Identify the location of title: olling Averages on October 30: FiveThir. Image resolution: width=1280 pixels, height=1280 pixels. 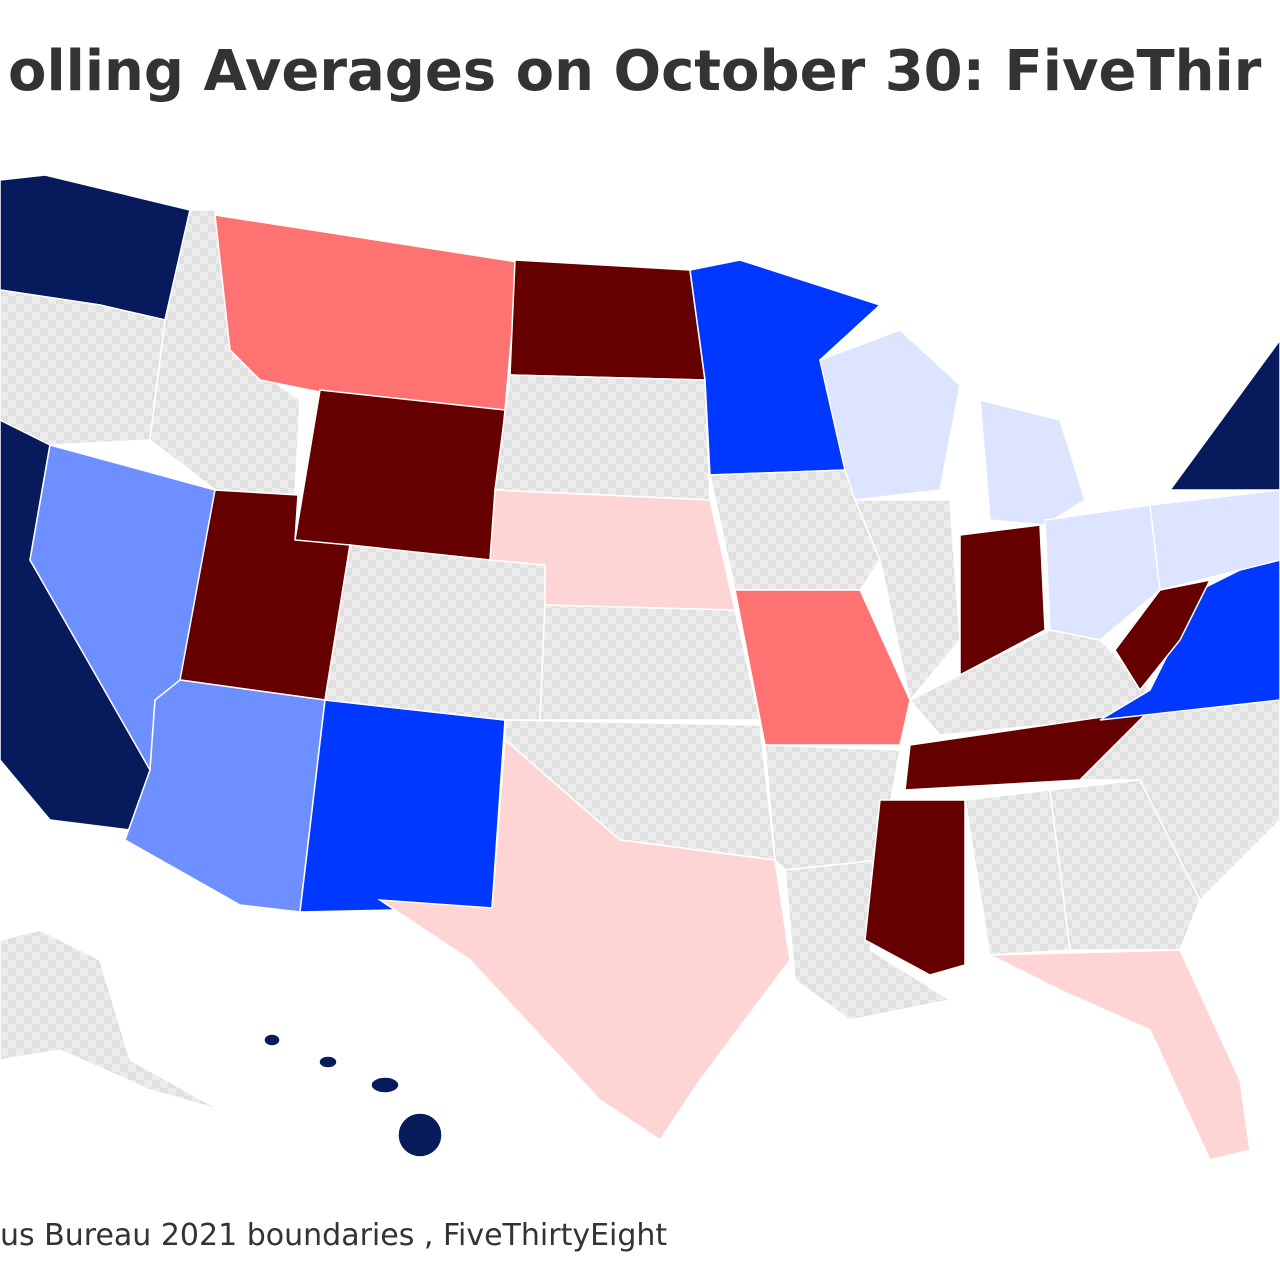
(635, 71).